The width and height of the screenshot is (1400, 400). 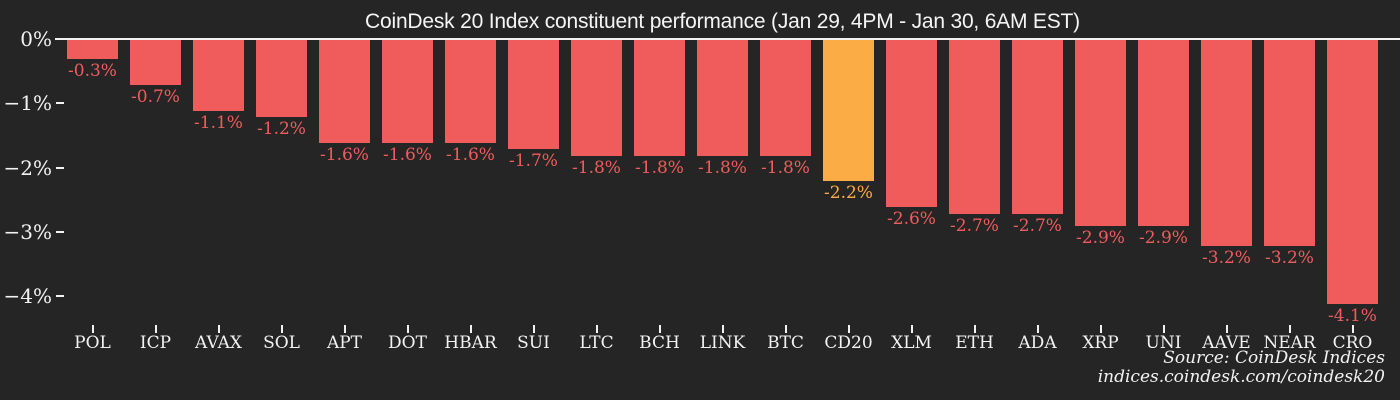 I want to click on x-tick-label-APT: APT, so click(x=344, y=343).